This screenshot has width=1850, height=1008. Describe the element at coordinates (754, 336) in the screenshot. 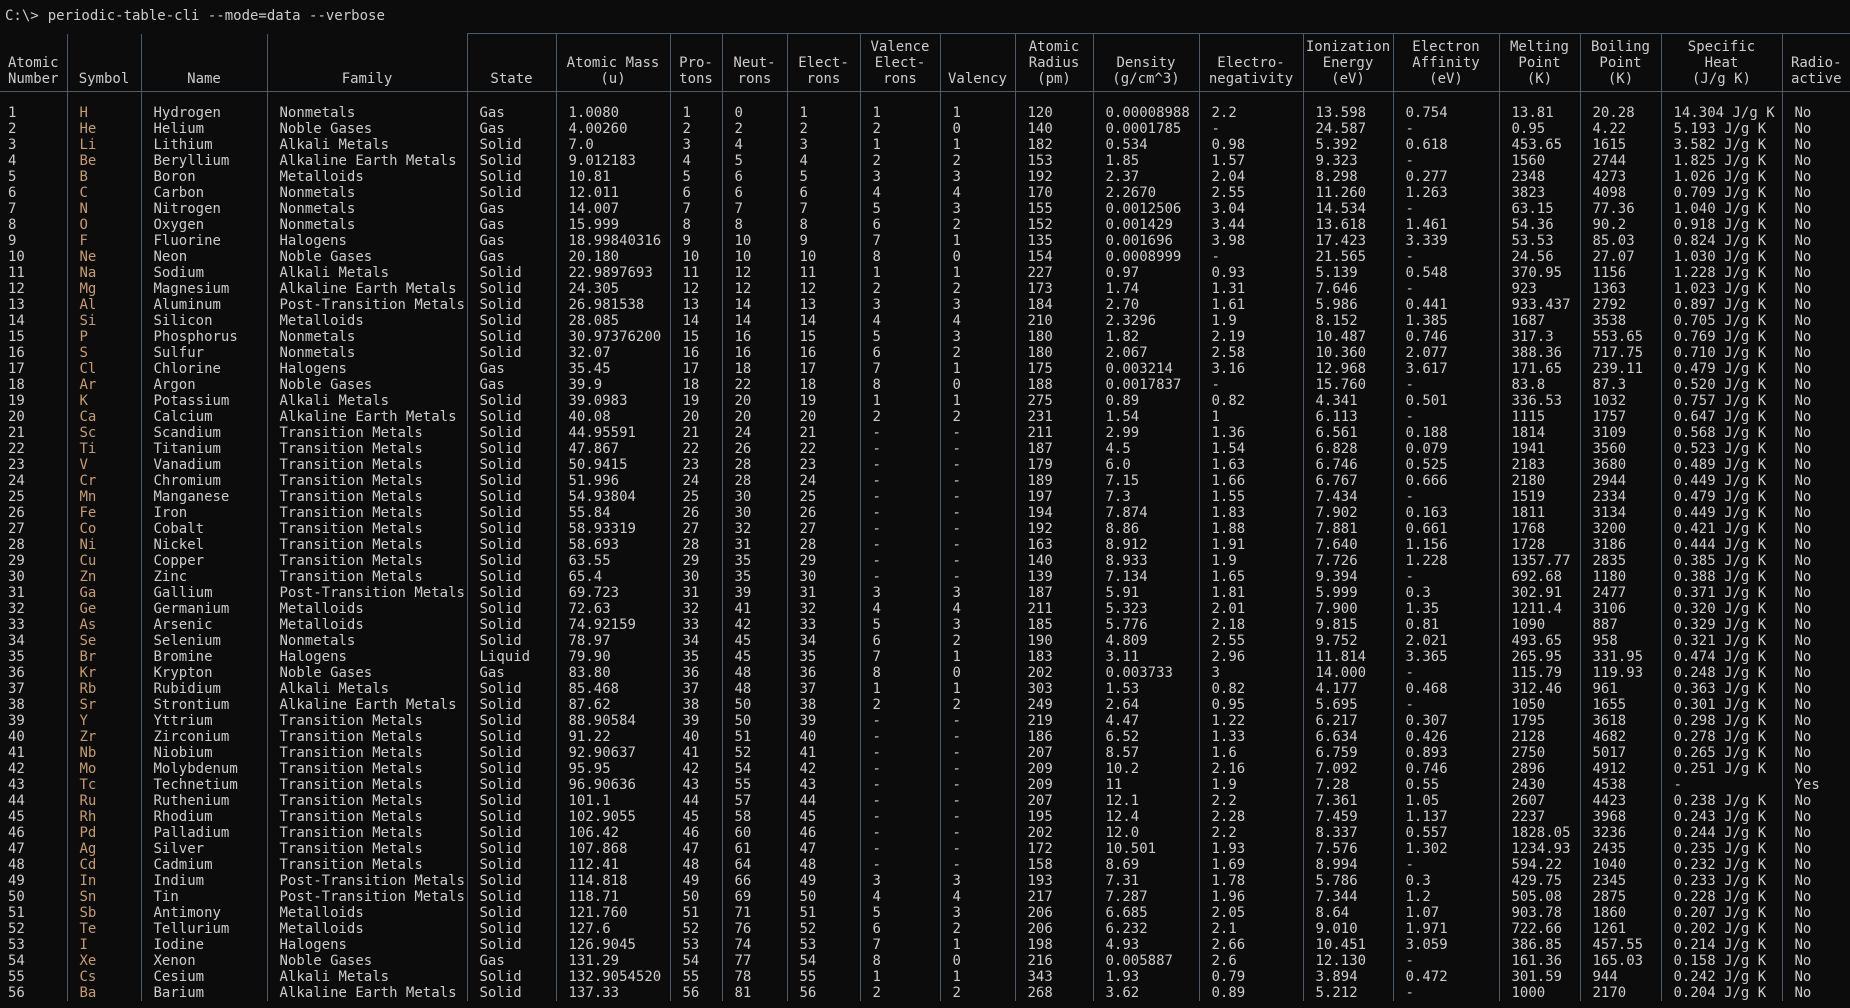

I see `cell-neutrons: 16` at that location.